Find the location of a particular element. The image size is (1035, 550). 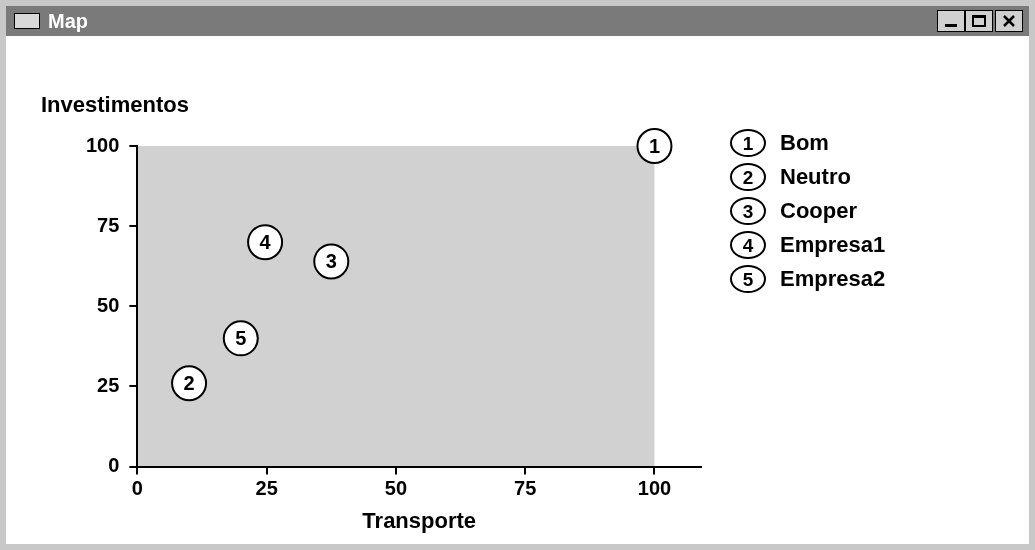

text: 2 is located at coordinates (748, 177).